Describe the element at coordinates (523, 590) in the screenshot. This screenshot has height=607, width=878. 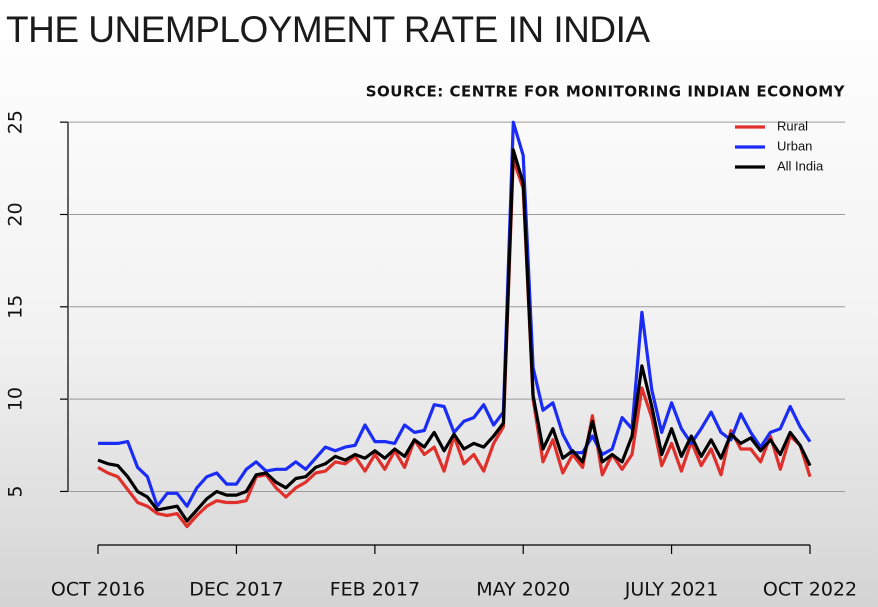
I see `x-tick-label: MAY 2020` at that location.